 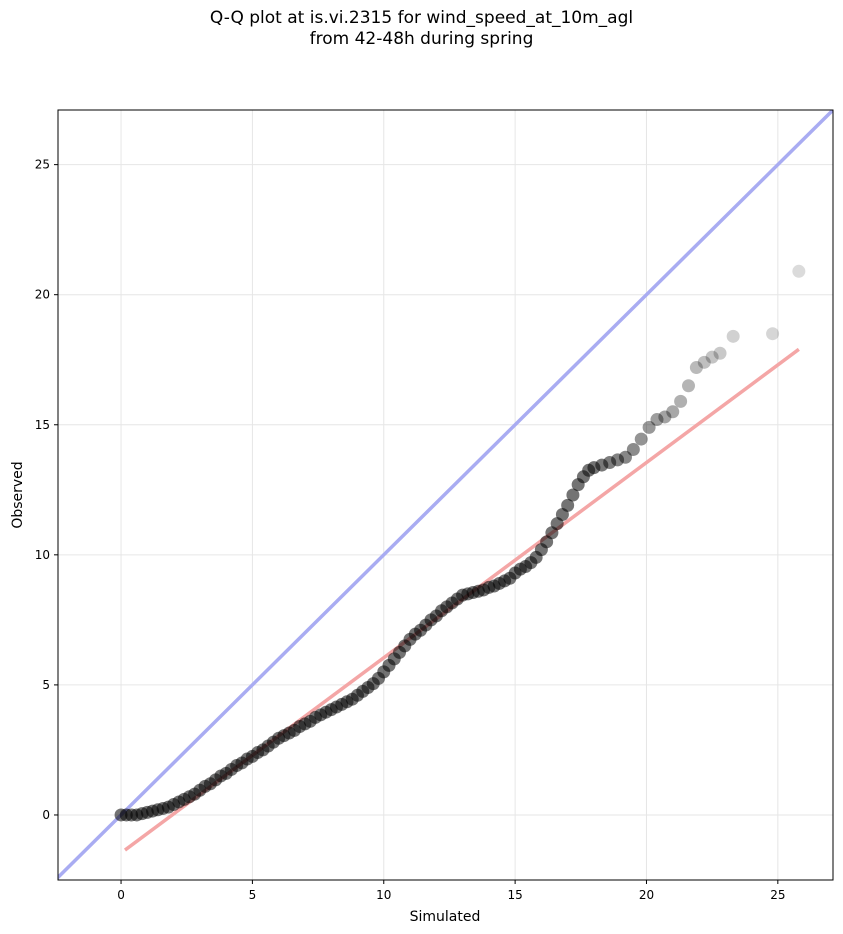 I want to click on y-tick-label: 10, so click(x=42, y=555).